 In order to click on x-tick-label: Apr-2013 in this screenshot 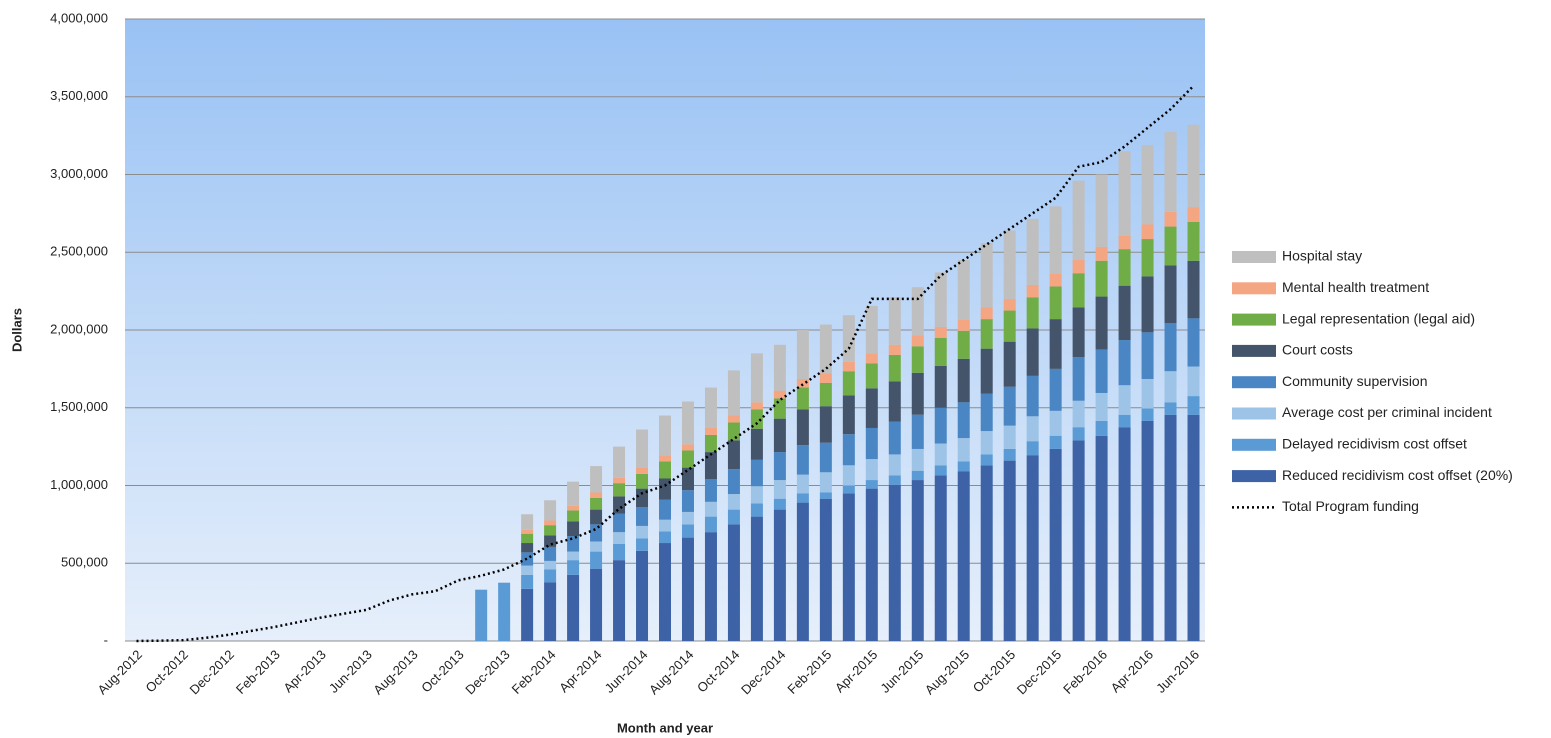, I will do `click(304, 671)`.